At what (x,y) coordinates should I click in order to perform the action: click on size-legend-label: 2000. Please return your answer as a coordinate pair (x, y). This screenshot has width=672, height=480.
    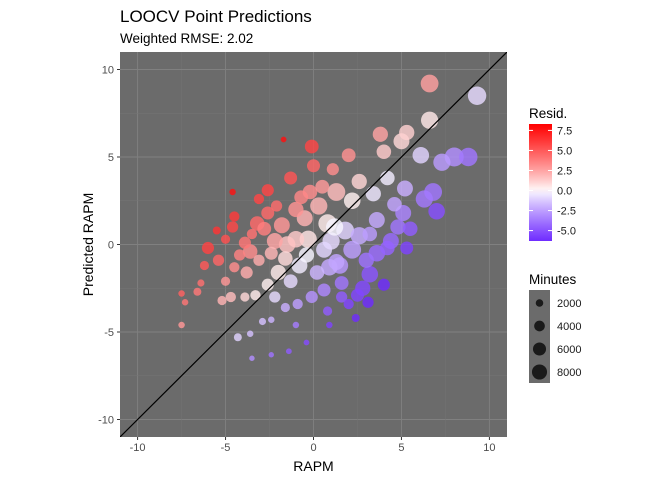
    Looking at the image, I should click on (569, 304).